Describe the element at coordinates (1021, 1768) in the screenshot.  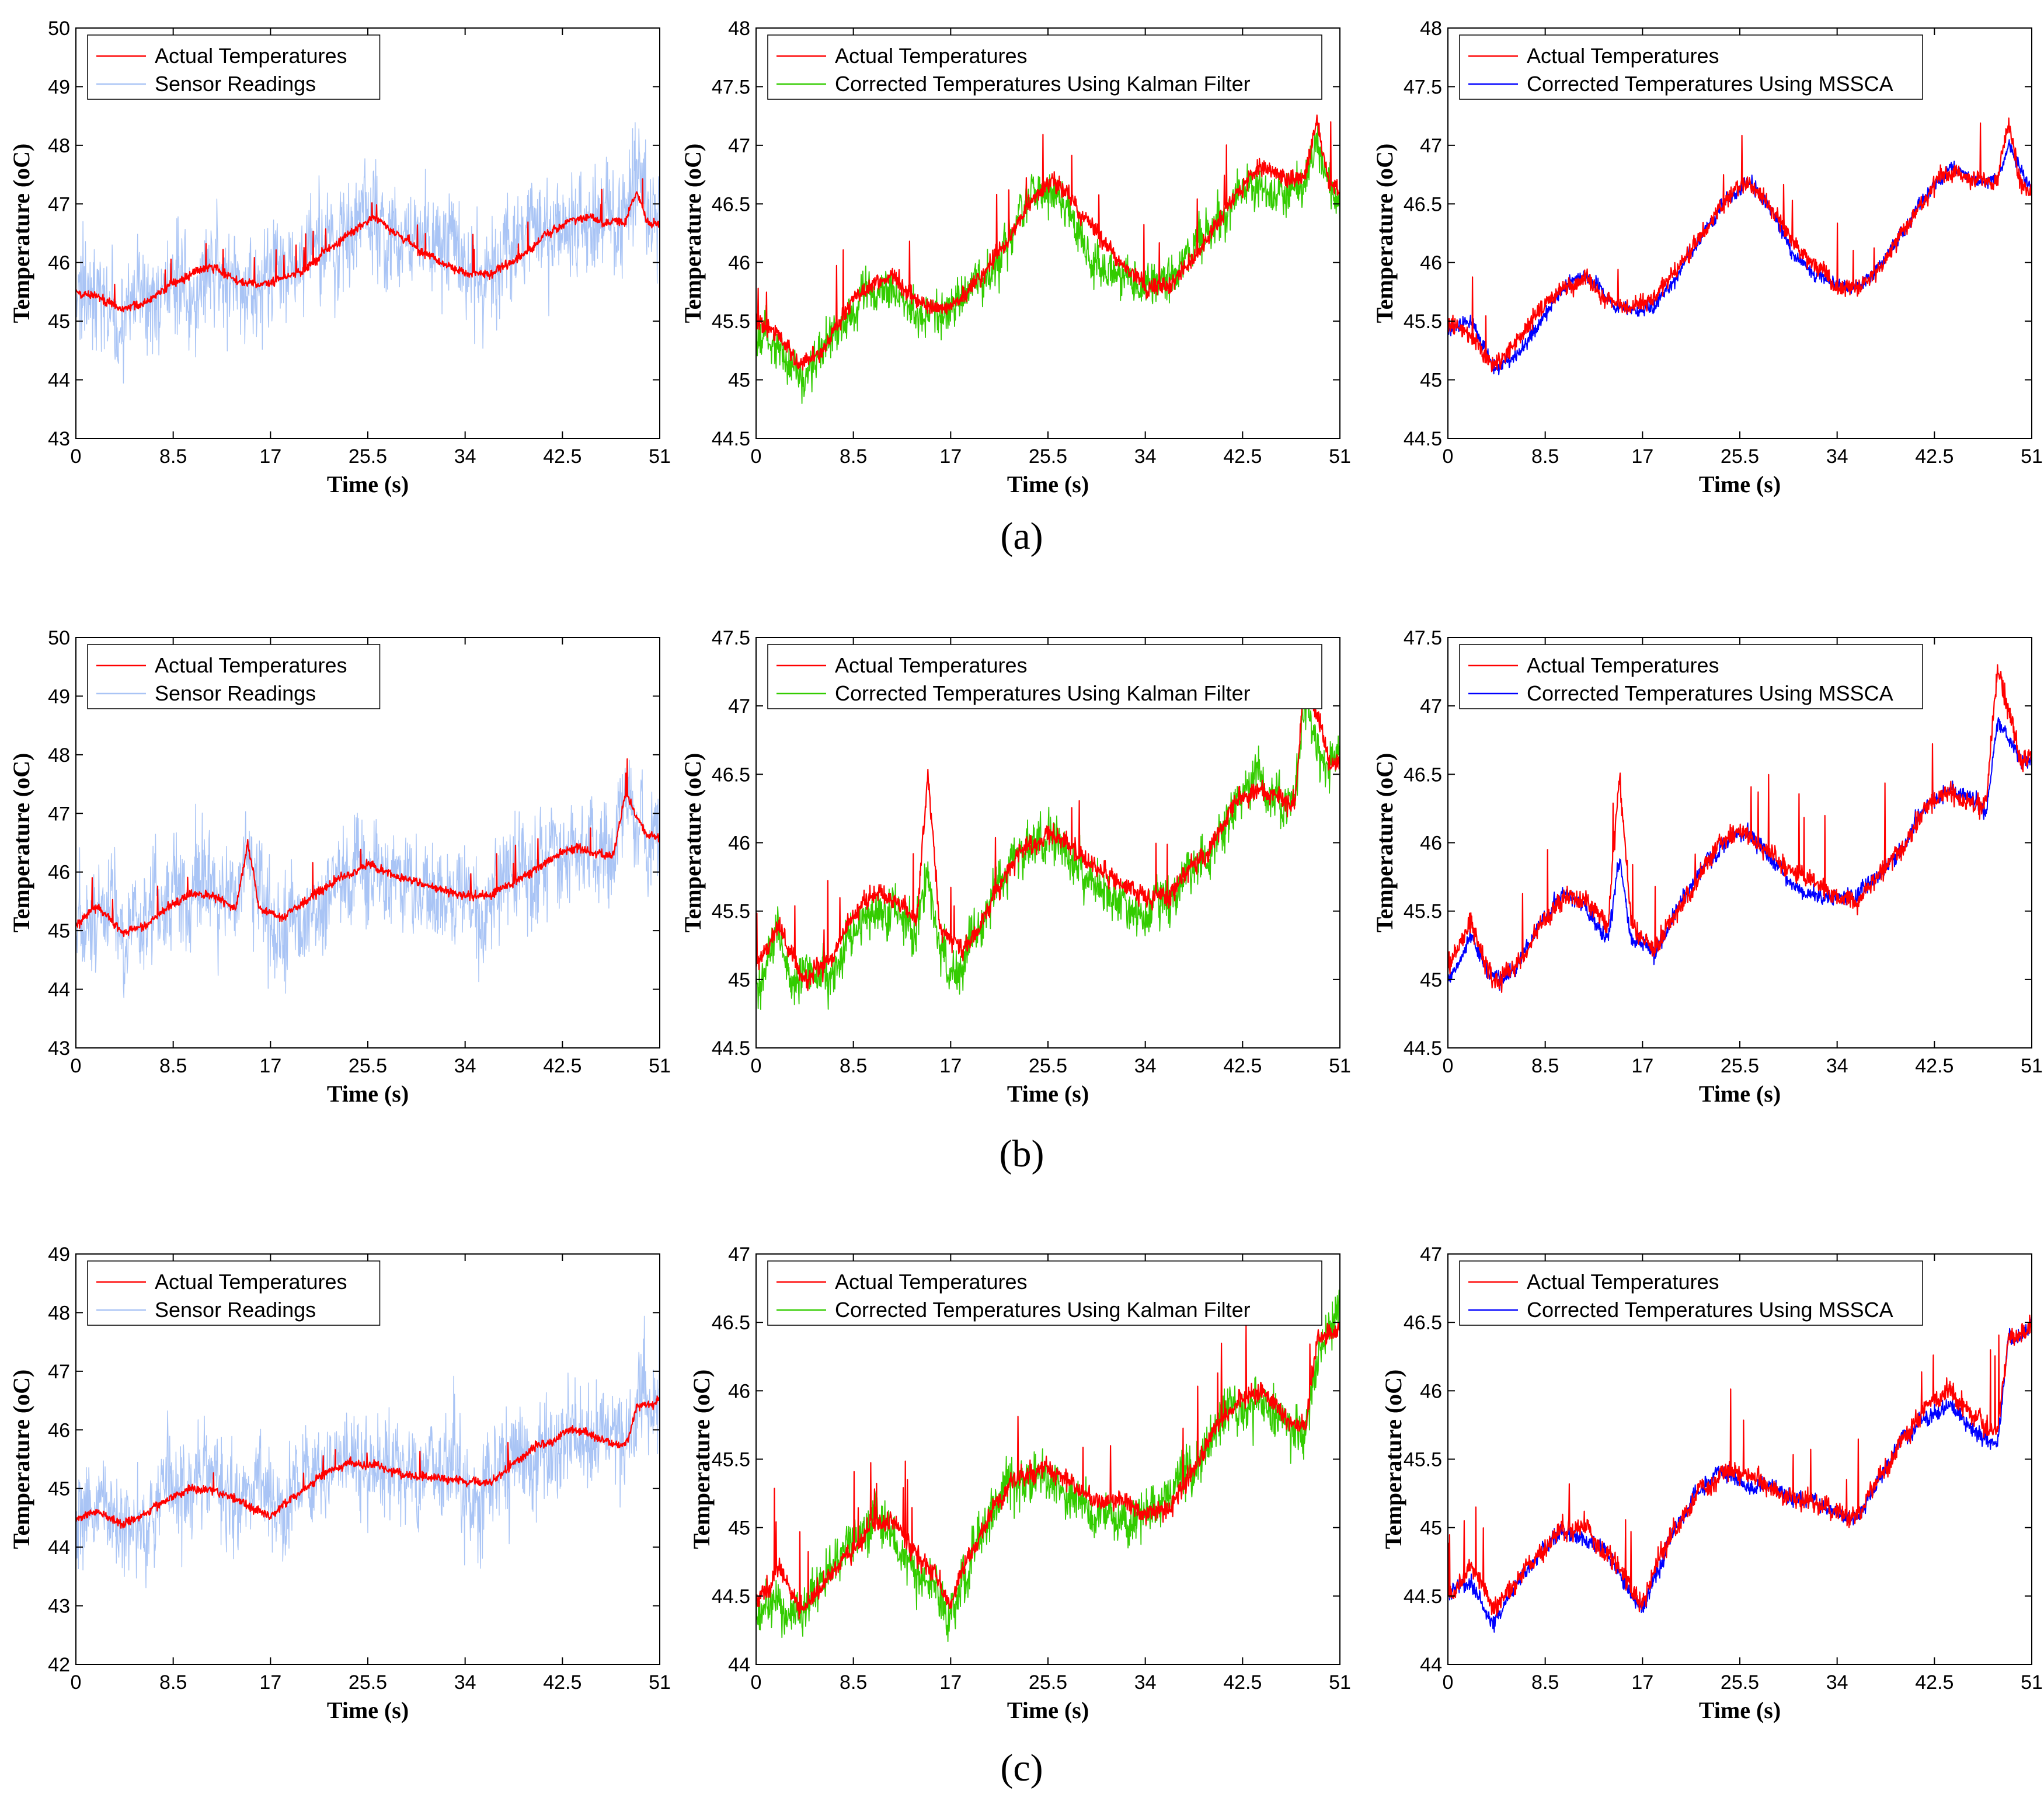
I see `row-caption-c: (c)` at that location.